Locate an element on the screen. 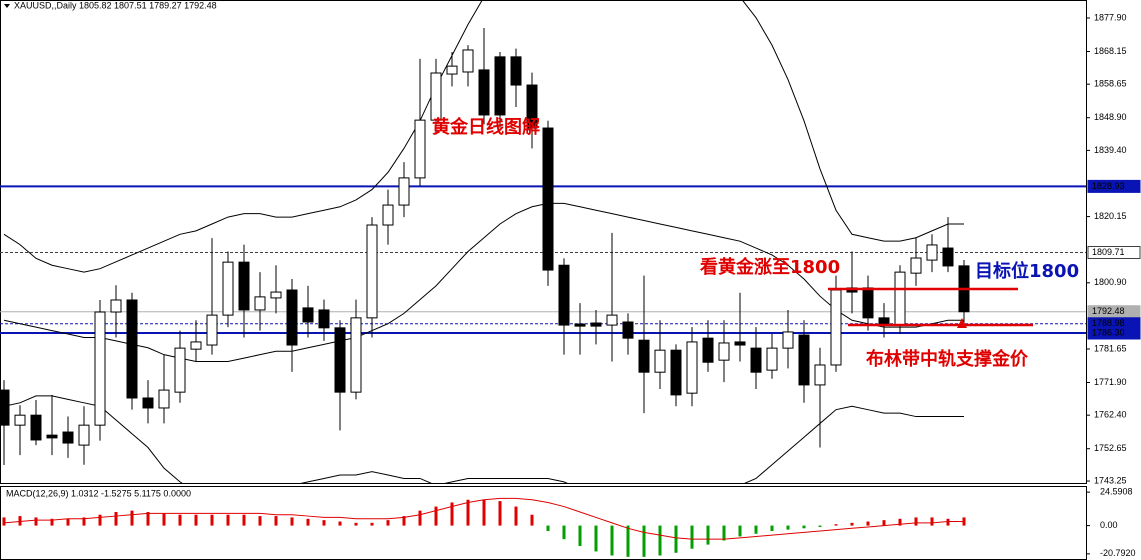 This screenshot has height=560, width=1141. y-tick-label: 1848.90 is located at coordinates (1110, 117).